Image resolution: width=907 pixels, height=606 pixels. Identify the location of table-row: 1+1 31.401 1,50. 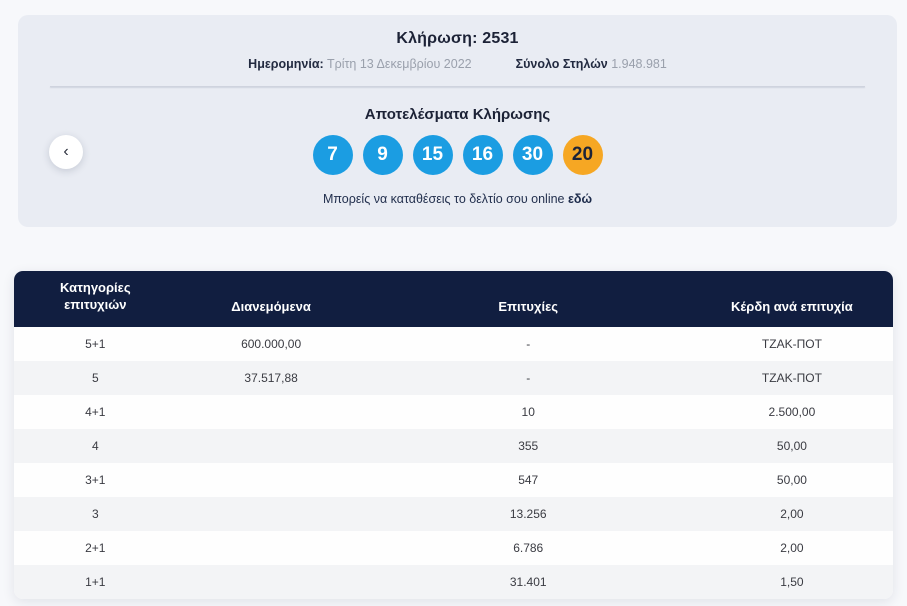
(453, 582).